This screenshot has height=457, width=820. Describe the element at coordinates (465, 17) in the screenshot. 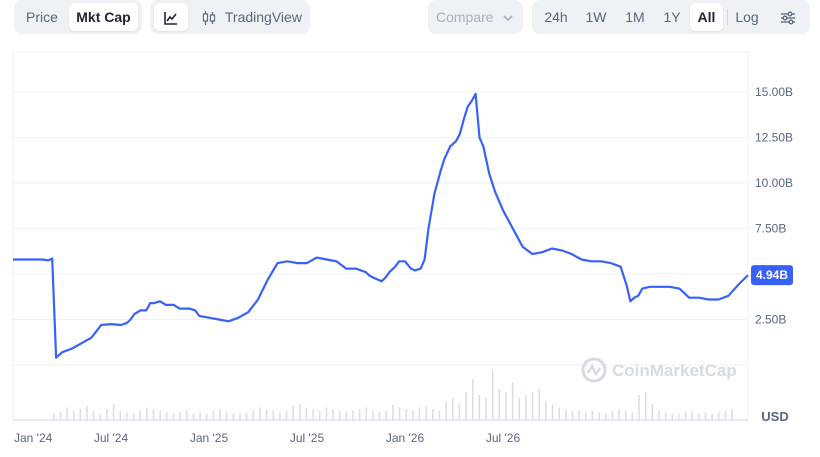

I see `compare-label: Compare` at that location.